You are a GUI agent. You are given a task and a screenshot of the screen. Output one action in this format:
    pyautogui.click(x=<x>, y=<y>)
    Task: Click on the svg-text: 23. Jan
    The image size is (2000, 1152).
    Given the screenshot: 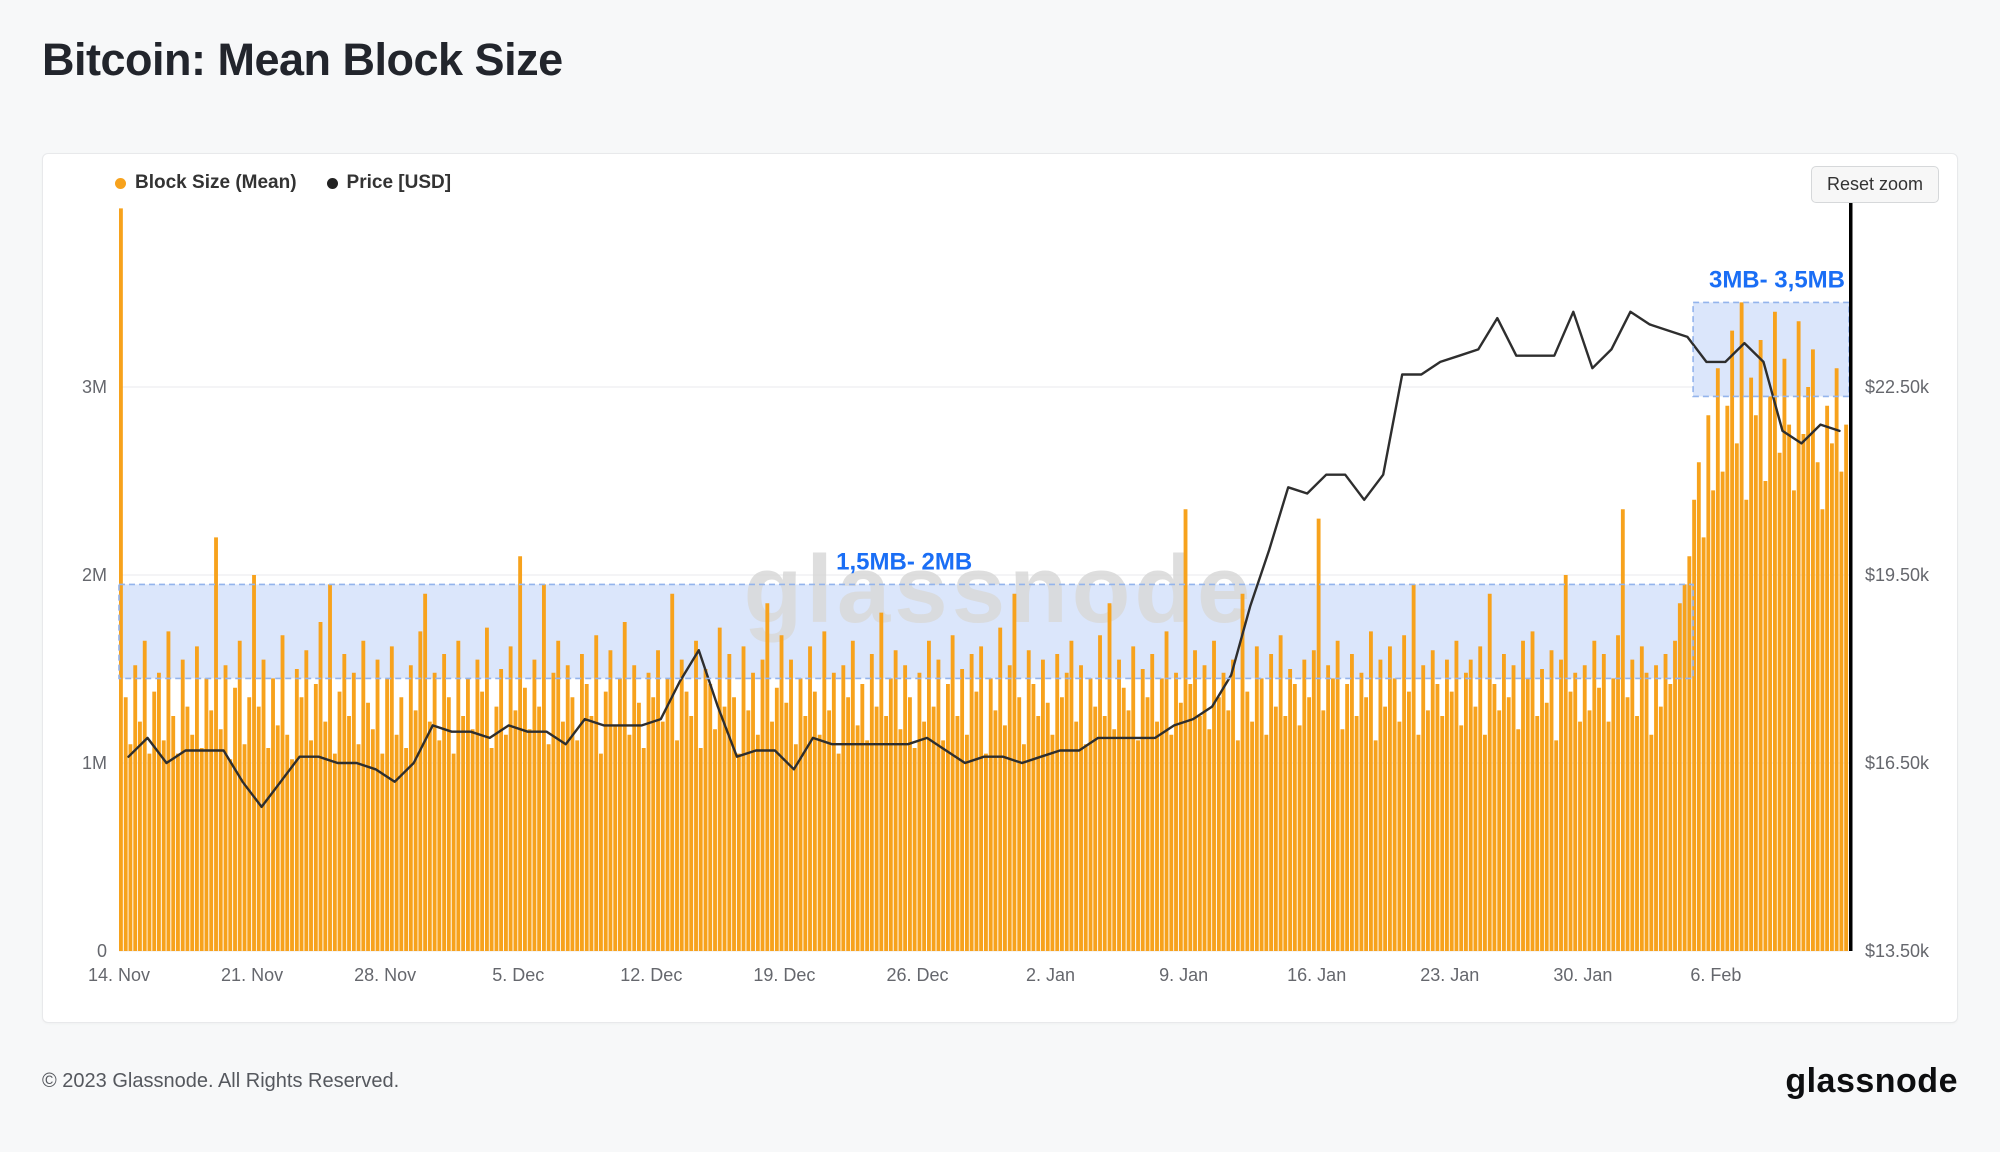 What is the action you would take?
    pyautogui.click(x=1449, y=975)
    